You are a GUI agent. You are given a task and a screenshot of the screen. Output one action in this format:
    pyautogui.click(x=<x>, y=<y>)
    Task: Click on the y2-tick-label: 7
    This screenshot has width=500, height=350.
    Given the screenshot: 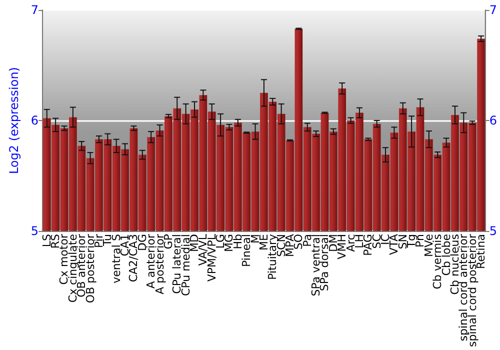 What is the action you would take?
    pyautogui.click(x=493, y=10)
    